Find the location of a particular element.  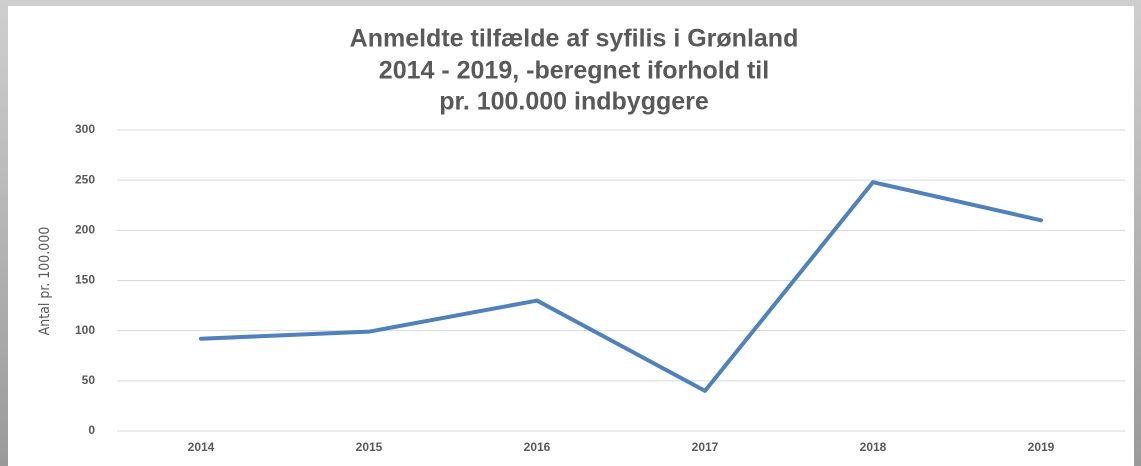

y-axis-label: Antal pr. 100.000 is located at coordinates (45, 281).